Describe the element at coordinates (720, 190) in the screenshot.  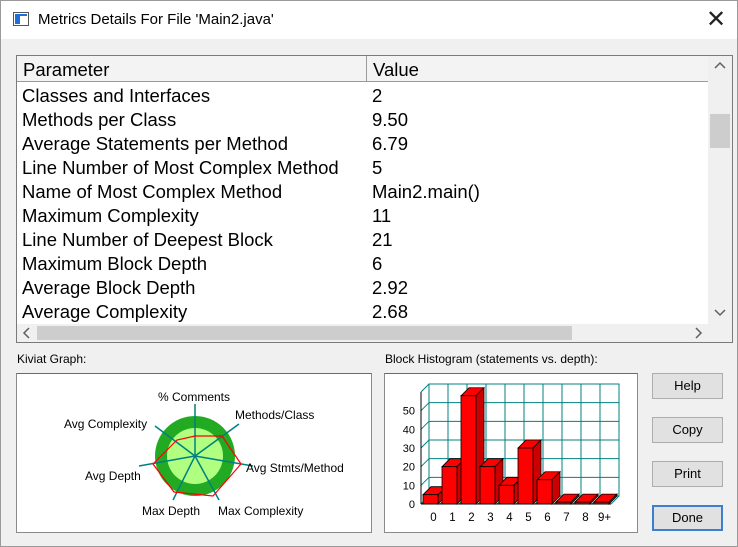
I see `vertical-scrollbar` at that location.